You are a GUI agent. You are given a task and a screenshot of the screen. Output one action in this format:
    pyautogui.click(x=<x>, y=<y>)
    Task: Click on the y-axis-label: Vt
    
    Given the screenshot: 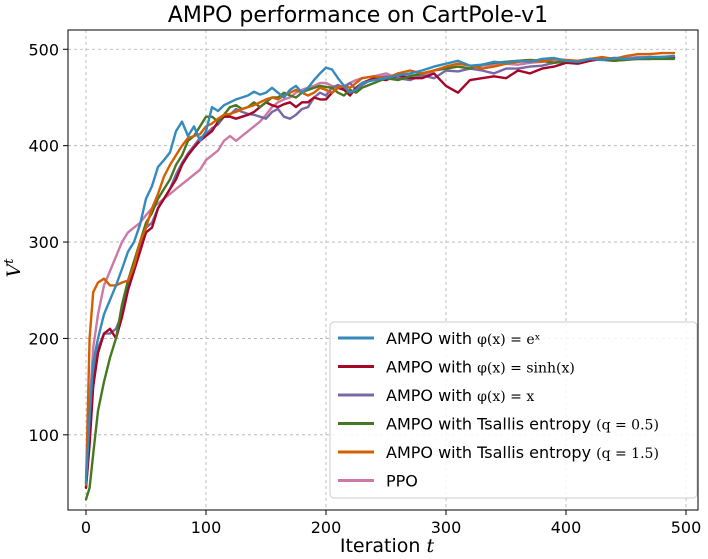 What is the action you would take?
    pyautogui.click(x=13, y=268)
    